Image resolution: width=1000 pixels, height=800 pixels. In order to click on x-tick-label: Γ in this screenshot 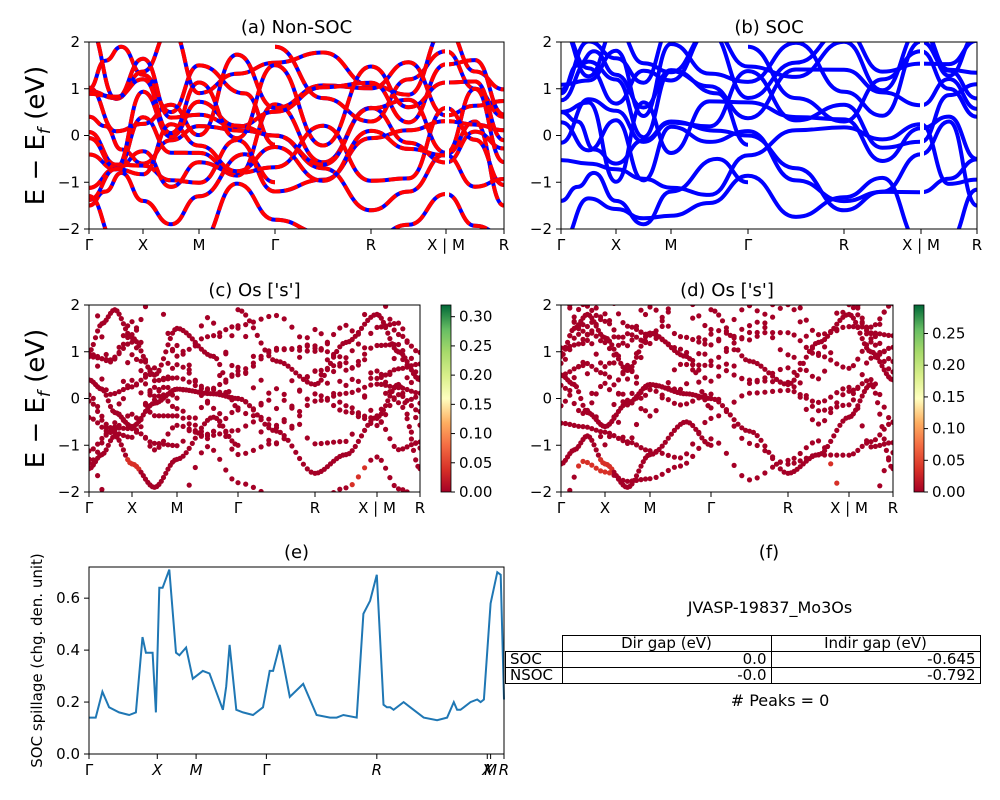, I will do `click(238, 508)`.